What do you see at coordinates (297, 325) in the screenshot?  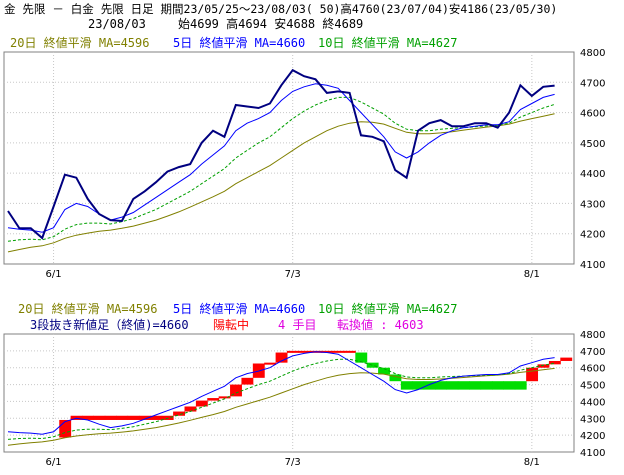 I see `kagi-count: 4 手目` at bounding box center [297, 325].